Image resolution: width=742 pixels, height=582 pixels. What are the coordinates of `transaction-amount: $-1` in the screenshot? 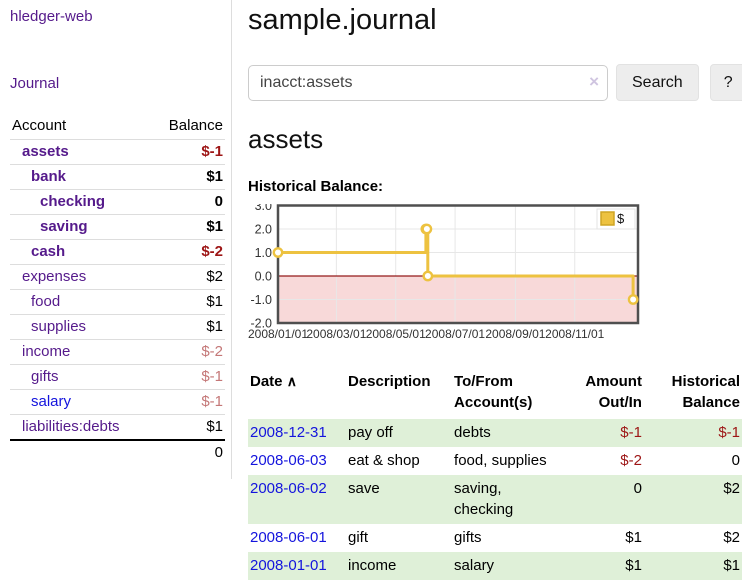 It's located at (631, 432).